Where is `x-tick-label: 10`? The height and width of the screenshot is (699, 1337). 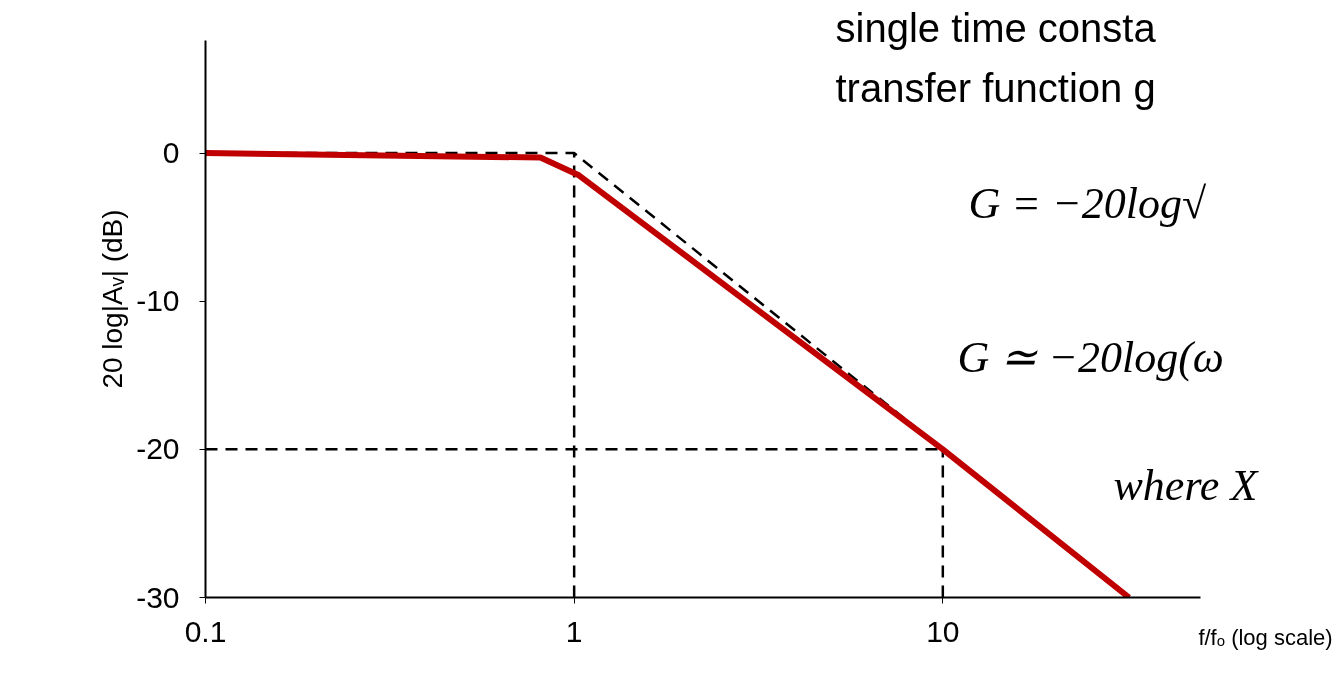
x-tick-label: 10 is located at coordinates (943, 631).